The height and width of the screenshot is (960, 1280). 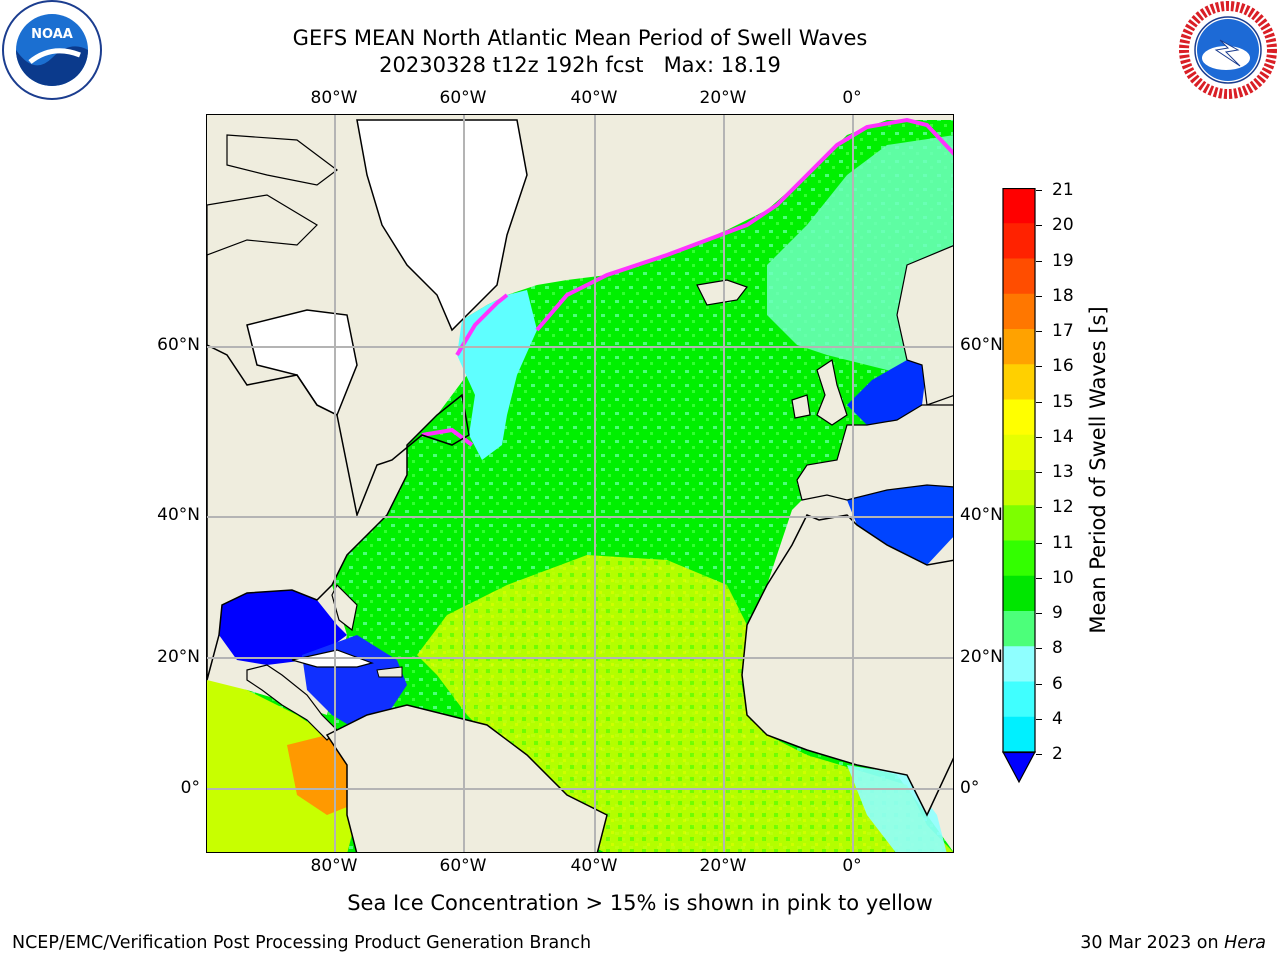 I want to click on colorbar-graphic, so click(x=1019, y=485).